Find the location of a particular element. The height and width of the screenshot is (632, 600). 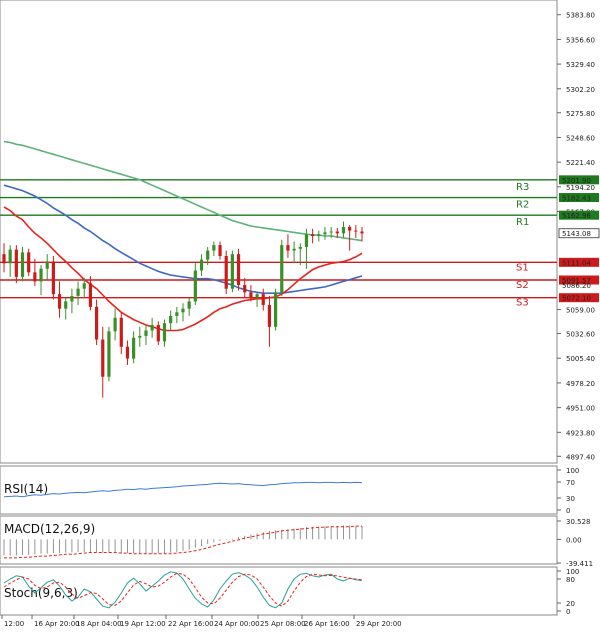

level-name-r2: R2 is located at coordinates (522, 205).